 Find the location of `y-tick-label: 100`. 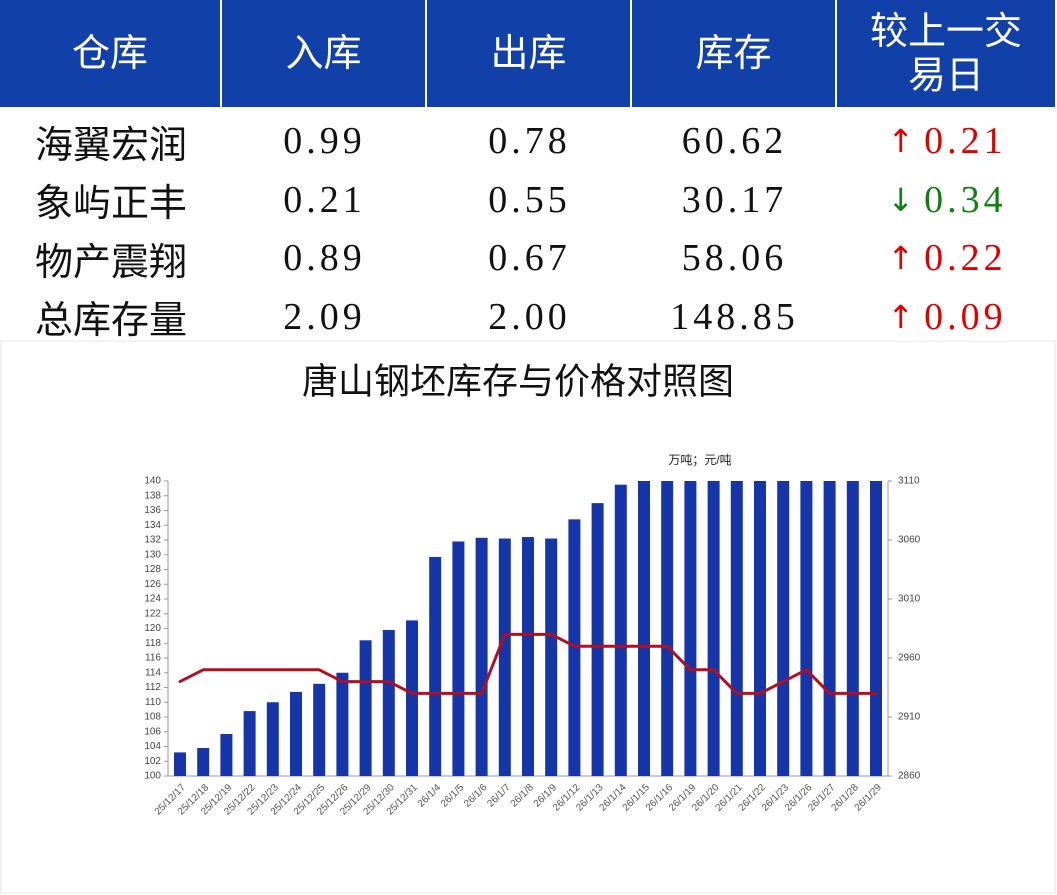

y-tick-label: 100 is located at coordinates (152, 776).